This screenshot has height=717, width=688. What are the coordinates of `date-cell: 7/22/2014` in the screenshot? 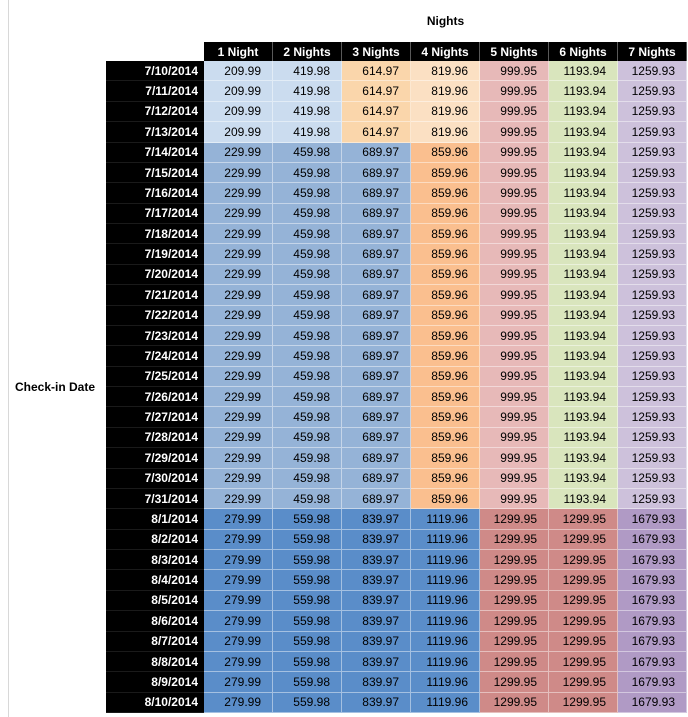 It's located at (155, 315).